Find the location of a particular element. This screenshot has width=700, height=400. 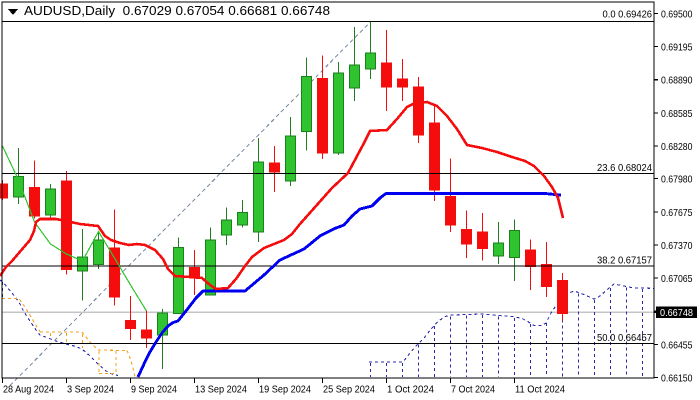

svg-text: 0.68585 is located at coordinates (677, 114).